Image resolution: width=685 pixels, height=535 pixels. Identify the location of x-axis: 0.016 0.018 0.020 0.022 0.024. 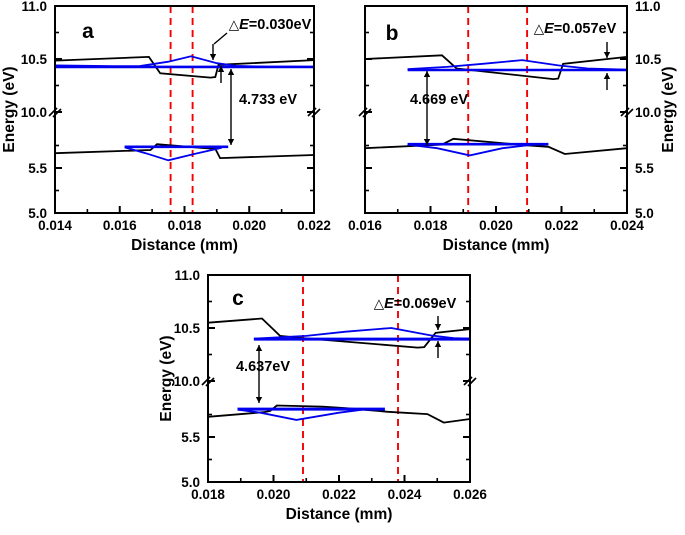
(496, 219).